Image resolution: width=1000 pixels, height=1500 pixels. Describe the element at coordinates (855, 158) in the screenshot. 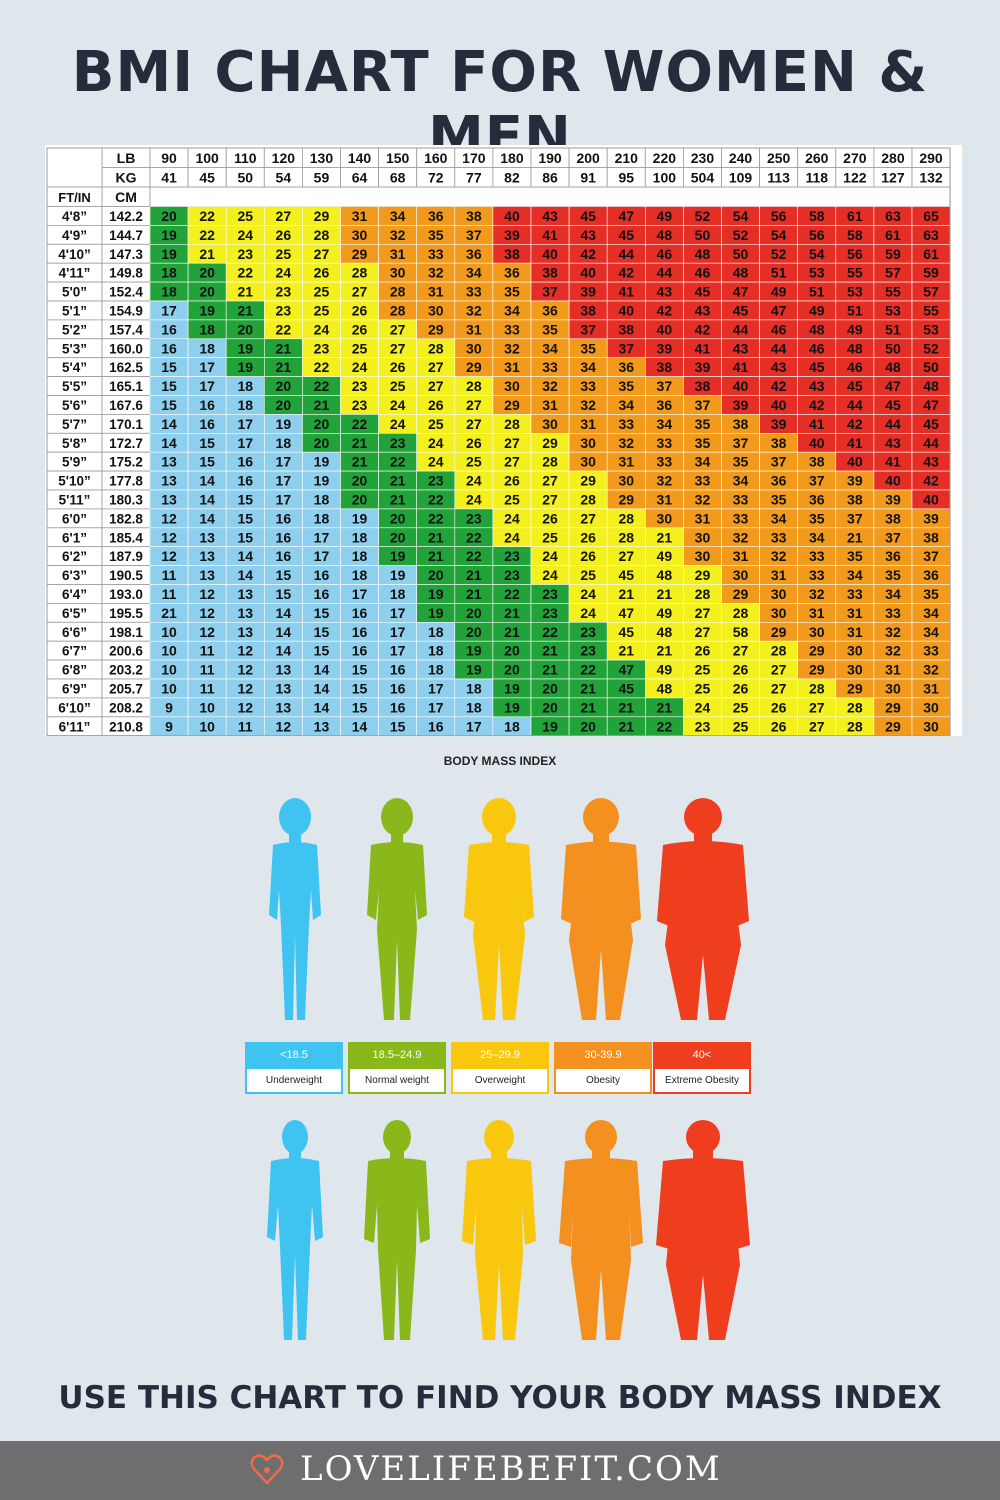

I see `lb-value: 270` at that location.